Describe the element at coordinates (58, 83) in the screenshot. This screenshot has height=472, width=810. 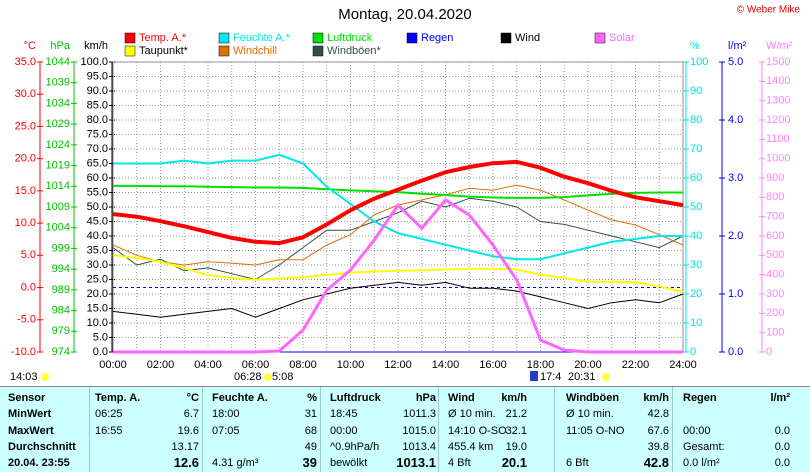
I see `y-tick-label: 1039` at that location.